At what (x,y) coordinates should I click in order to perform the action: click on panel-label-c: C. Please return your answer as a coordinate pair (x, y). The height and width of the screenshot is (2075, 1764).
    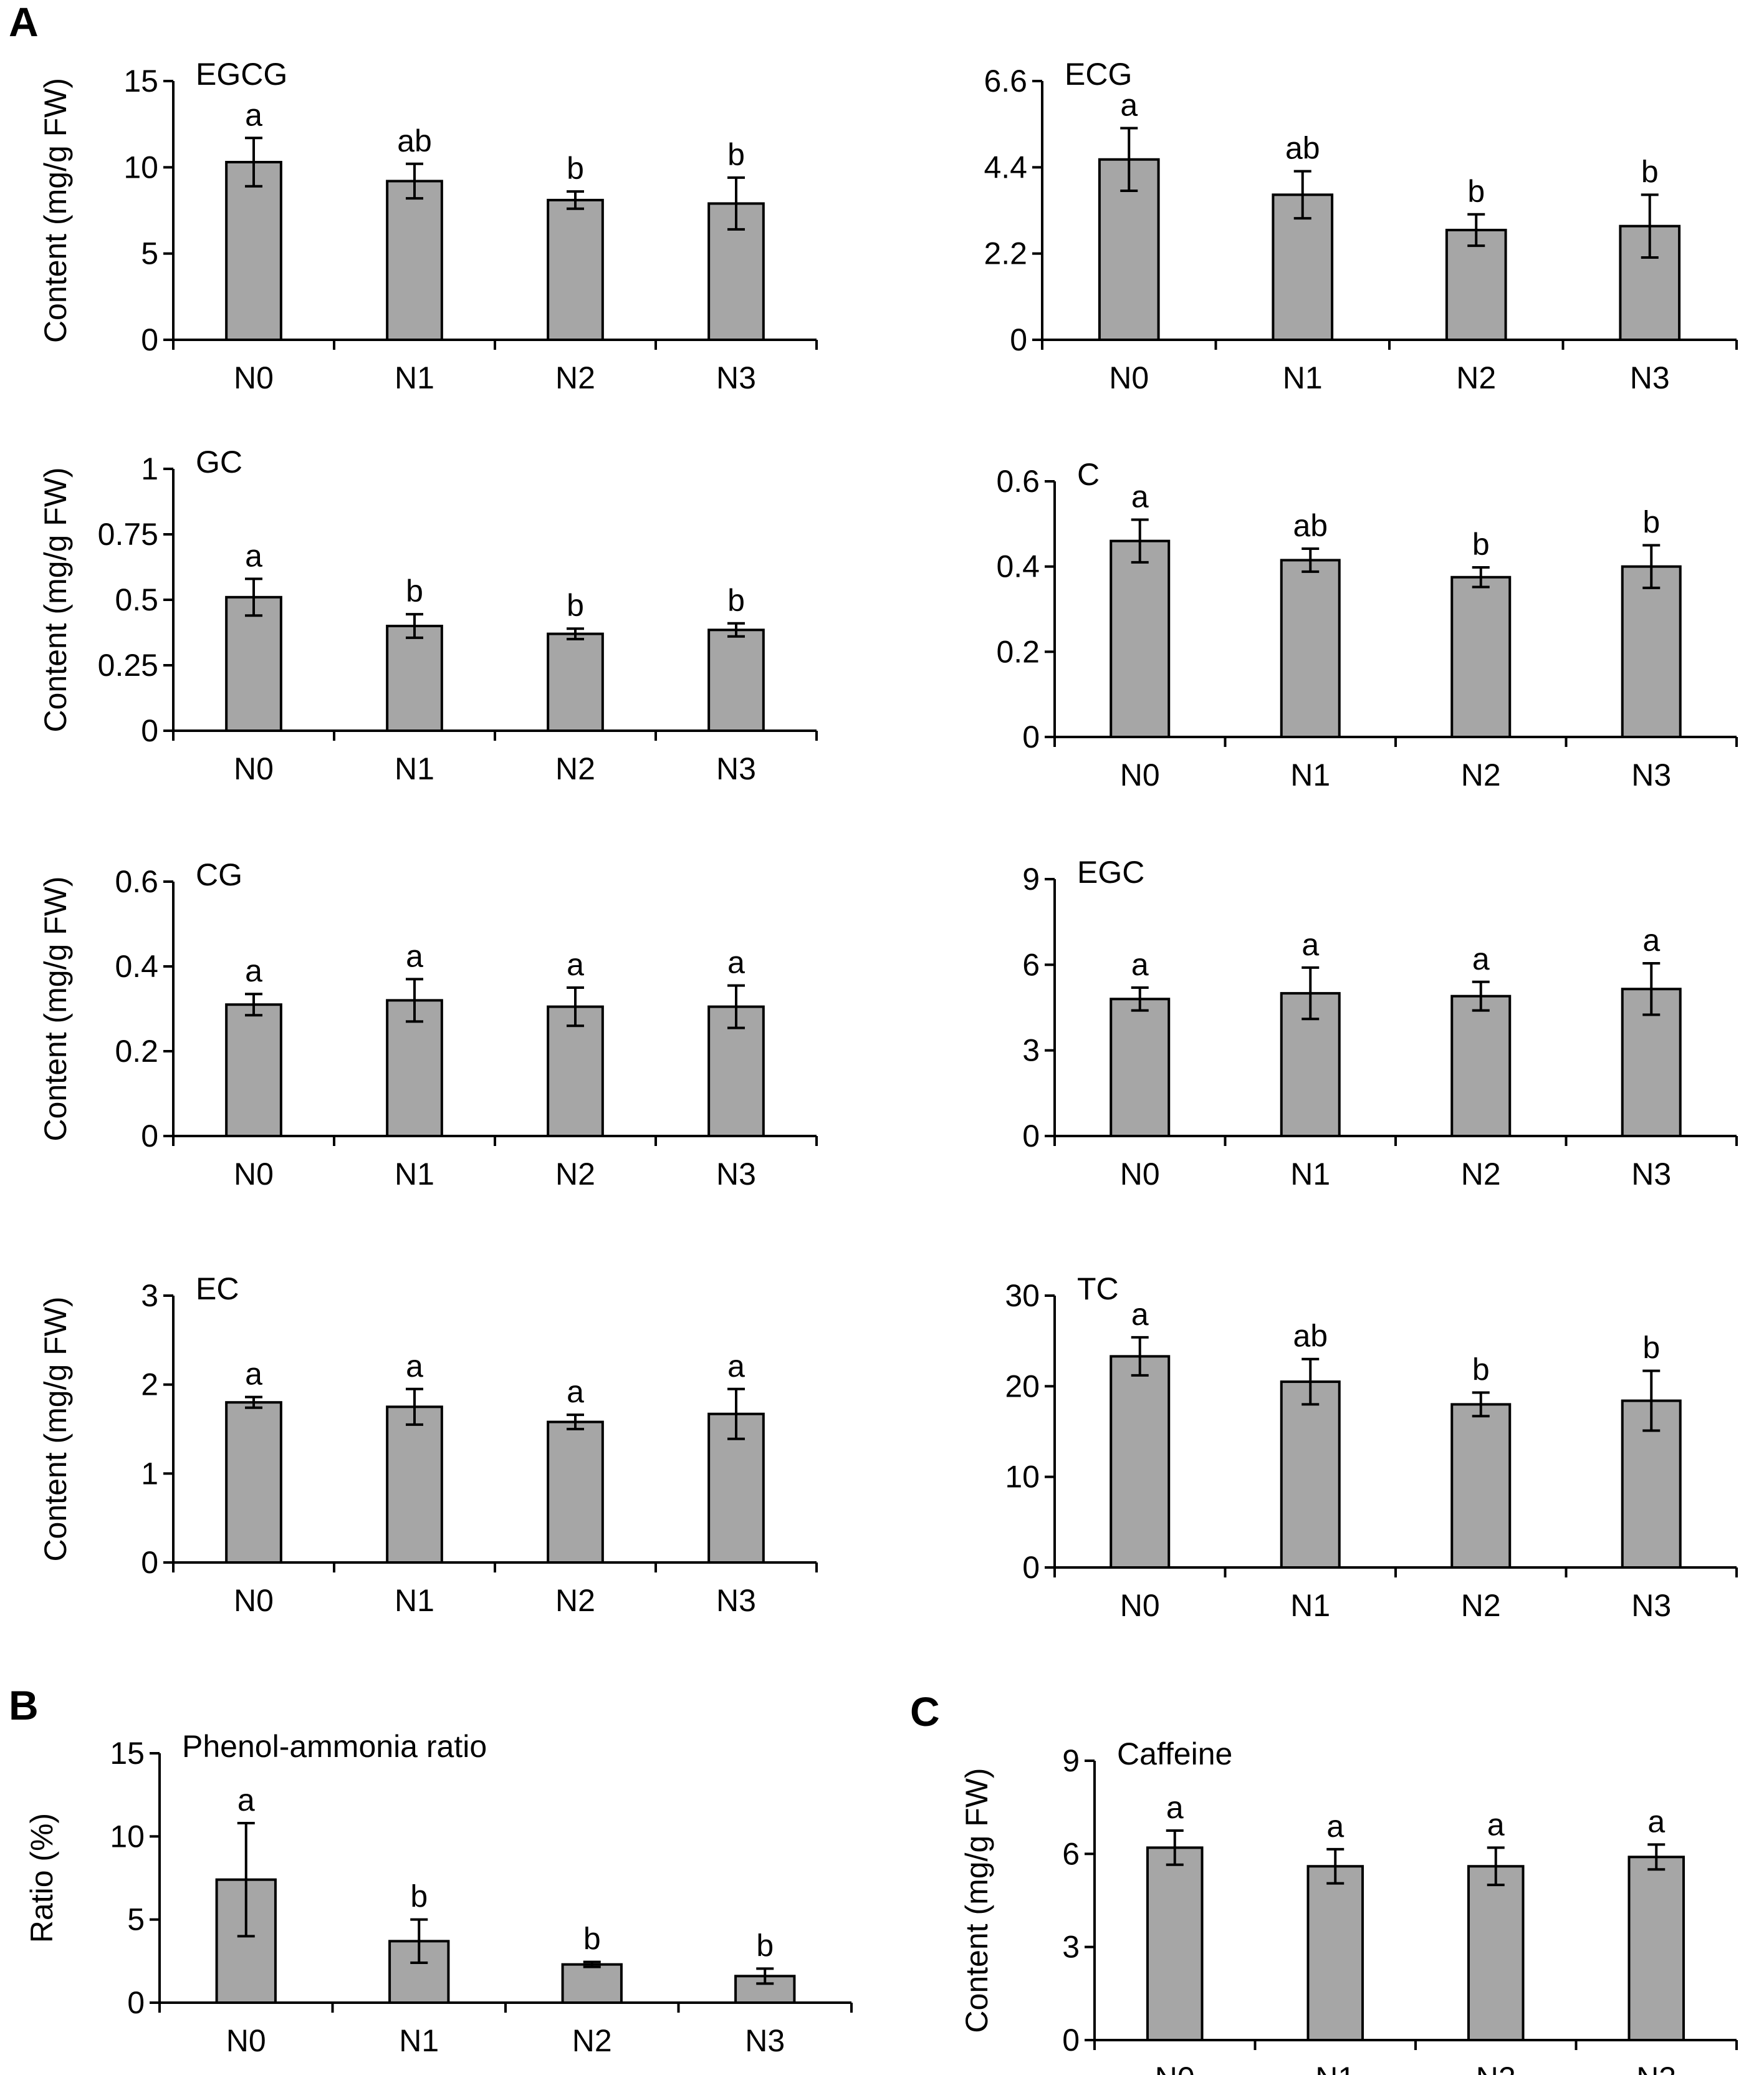
    Looking at the image, I should click on (925, 1711).